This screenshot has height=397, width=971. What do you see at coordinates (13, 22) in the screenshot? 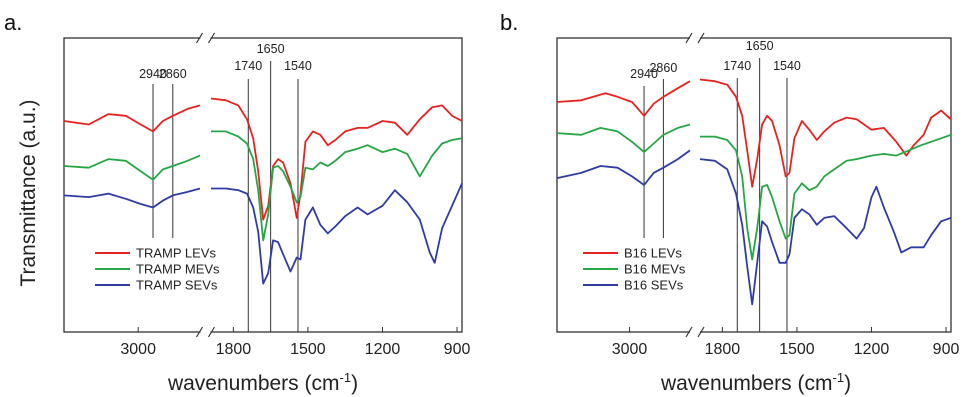
I see `panel-label: a.` at bounding box center [13, 22].